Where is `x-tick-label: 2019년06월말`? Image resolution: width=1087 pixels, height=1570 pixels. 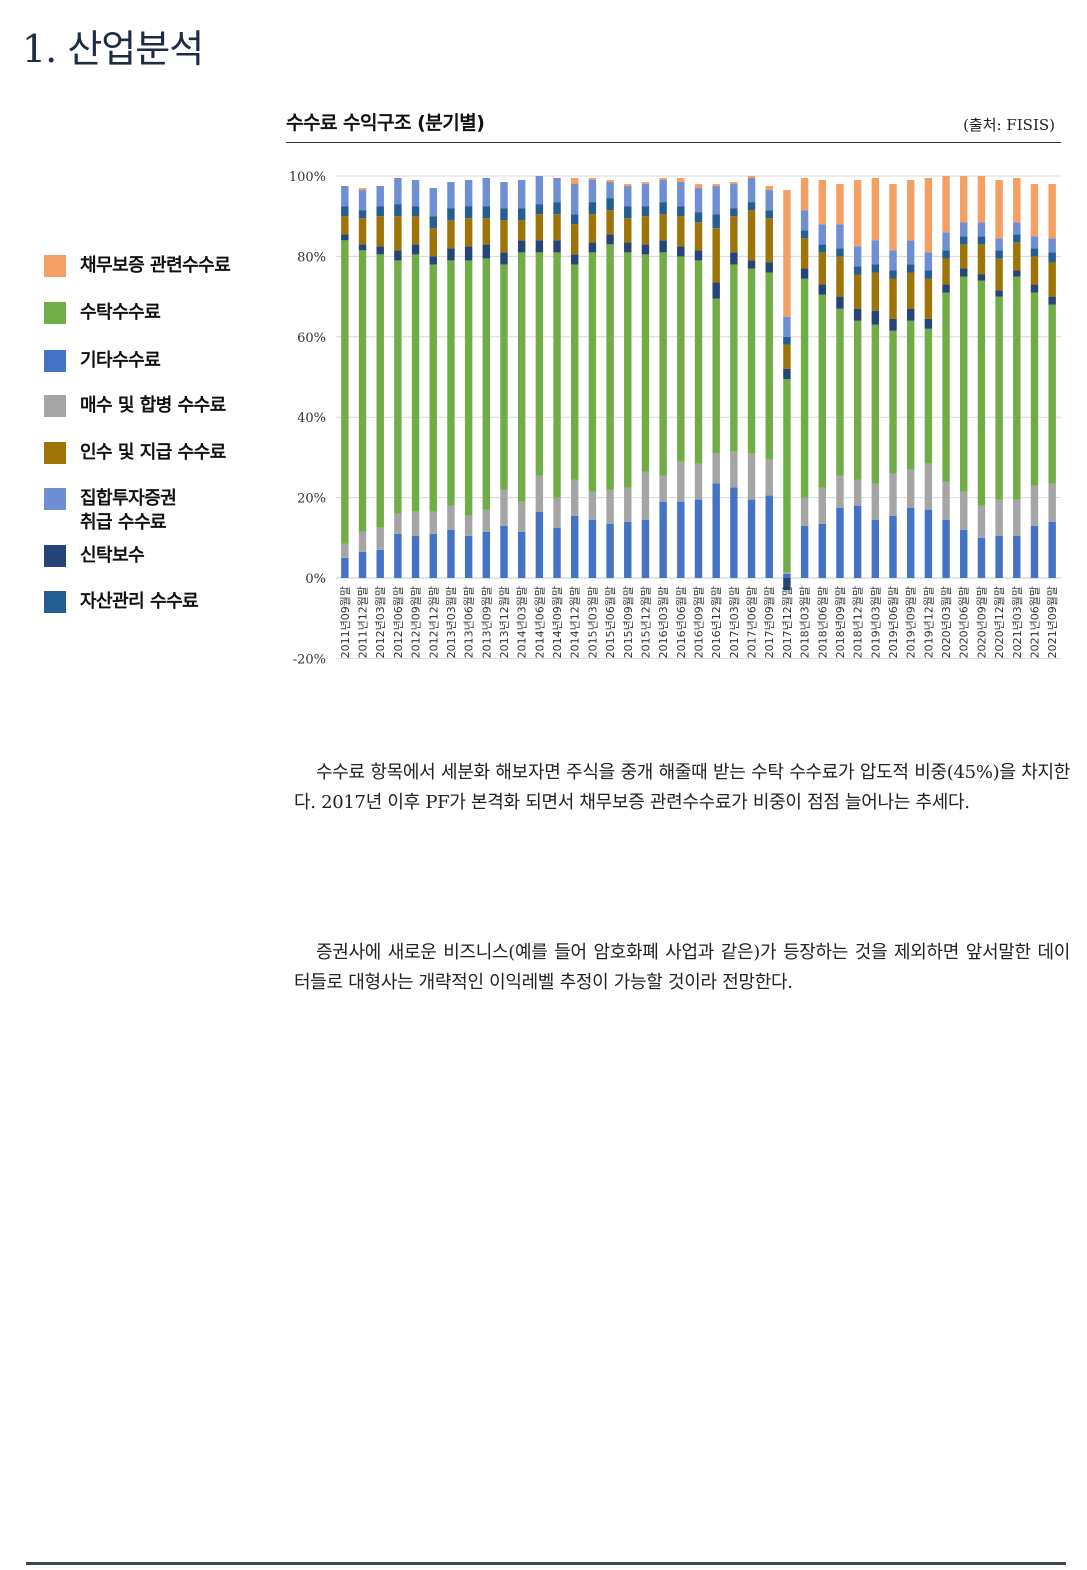 x-tick-label: 2019년06월말 is located at coordinates (893, 622).